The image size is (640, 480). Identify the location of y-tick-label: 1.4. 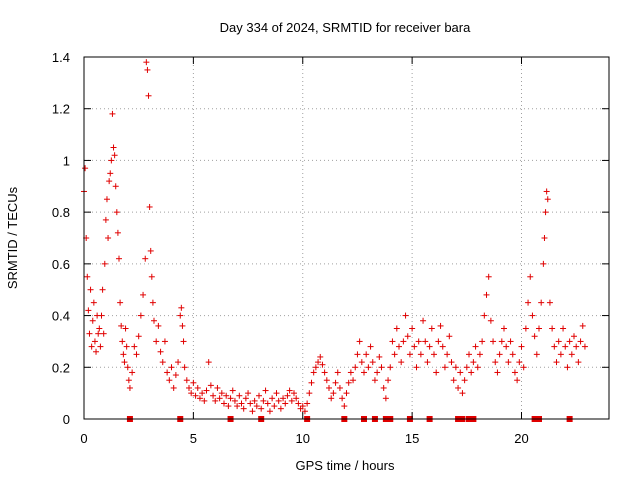
(61, 57).